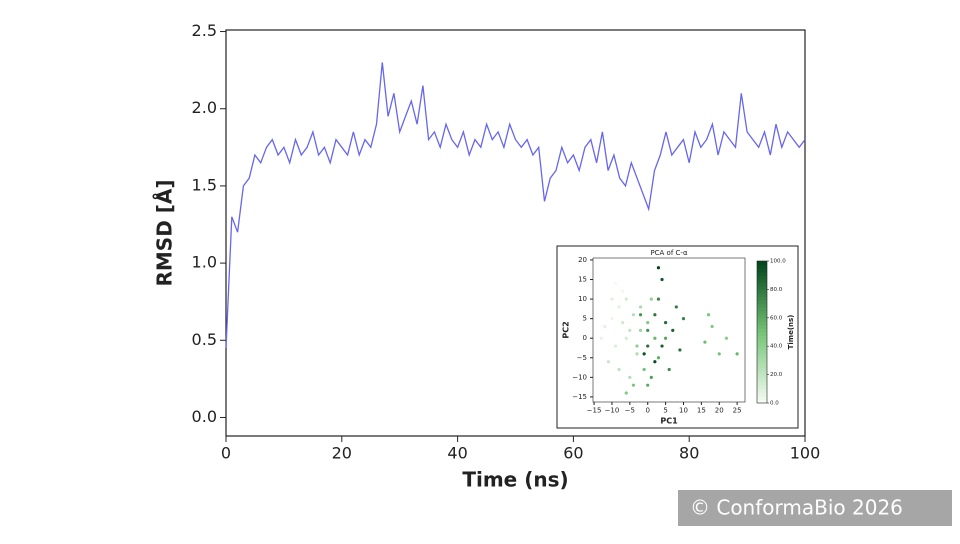 The image size is (960, 544). What do you see at coordinates (791, 332) in the screenshot?
I see `colorbar-label: Time(ns)` at bounding box center [791, 332].